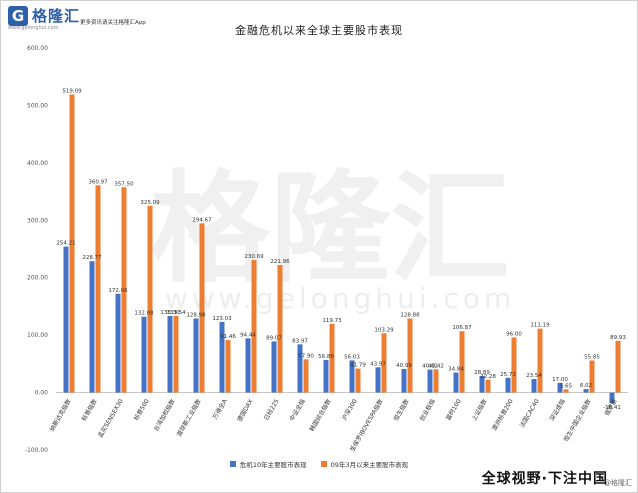 The image size is (638, 493). Describe the element at coordinates (323, 464) in the screenshot. I see `legend-swatch-series2` at that location.